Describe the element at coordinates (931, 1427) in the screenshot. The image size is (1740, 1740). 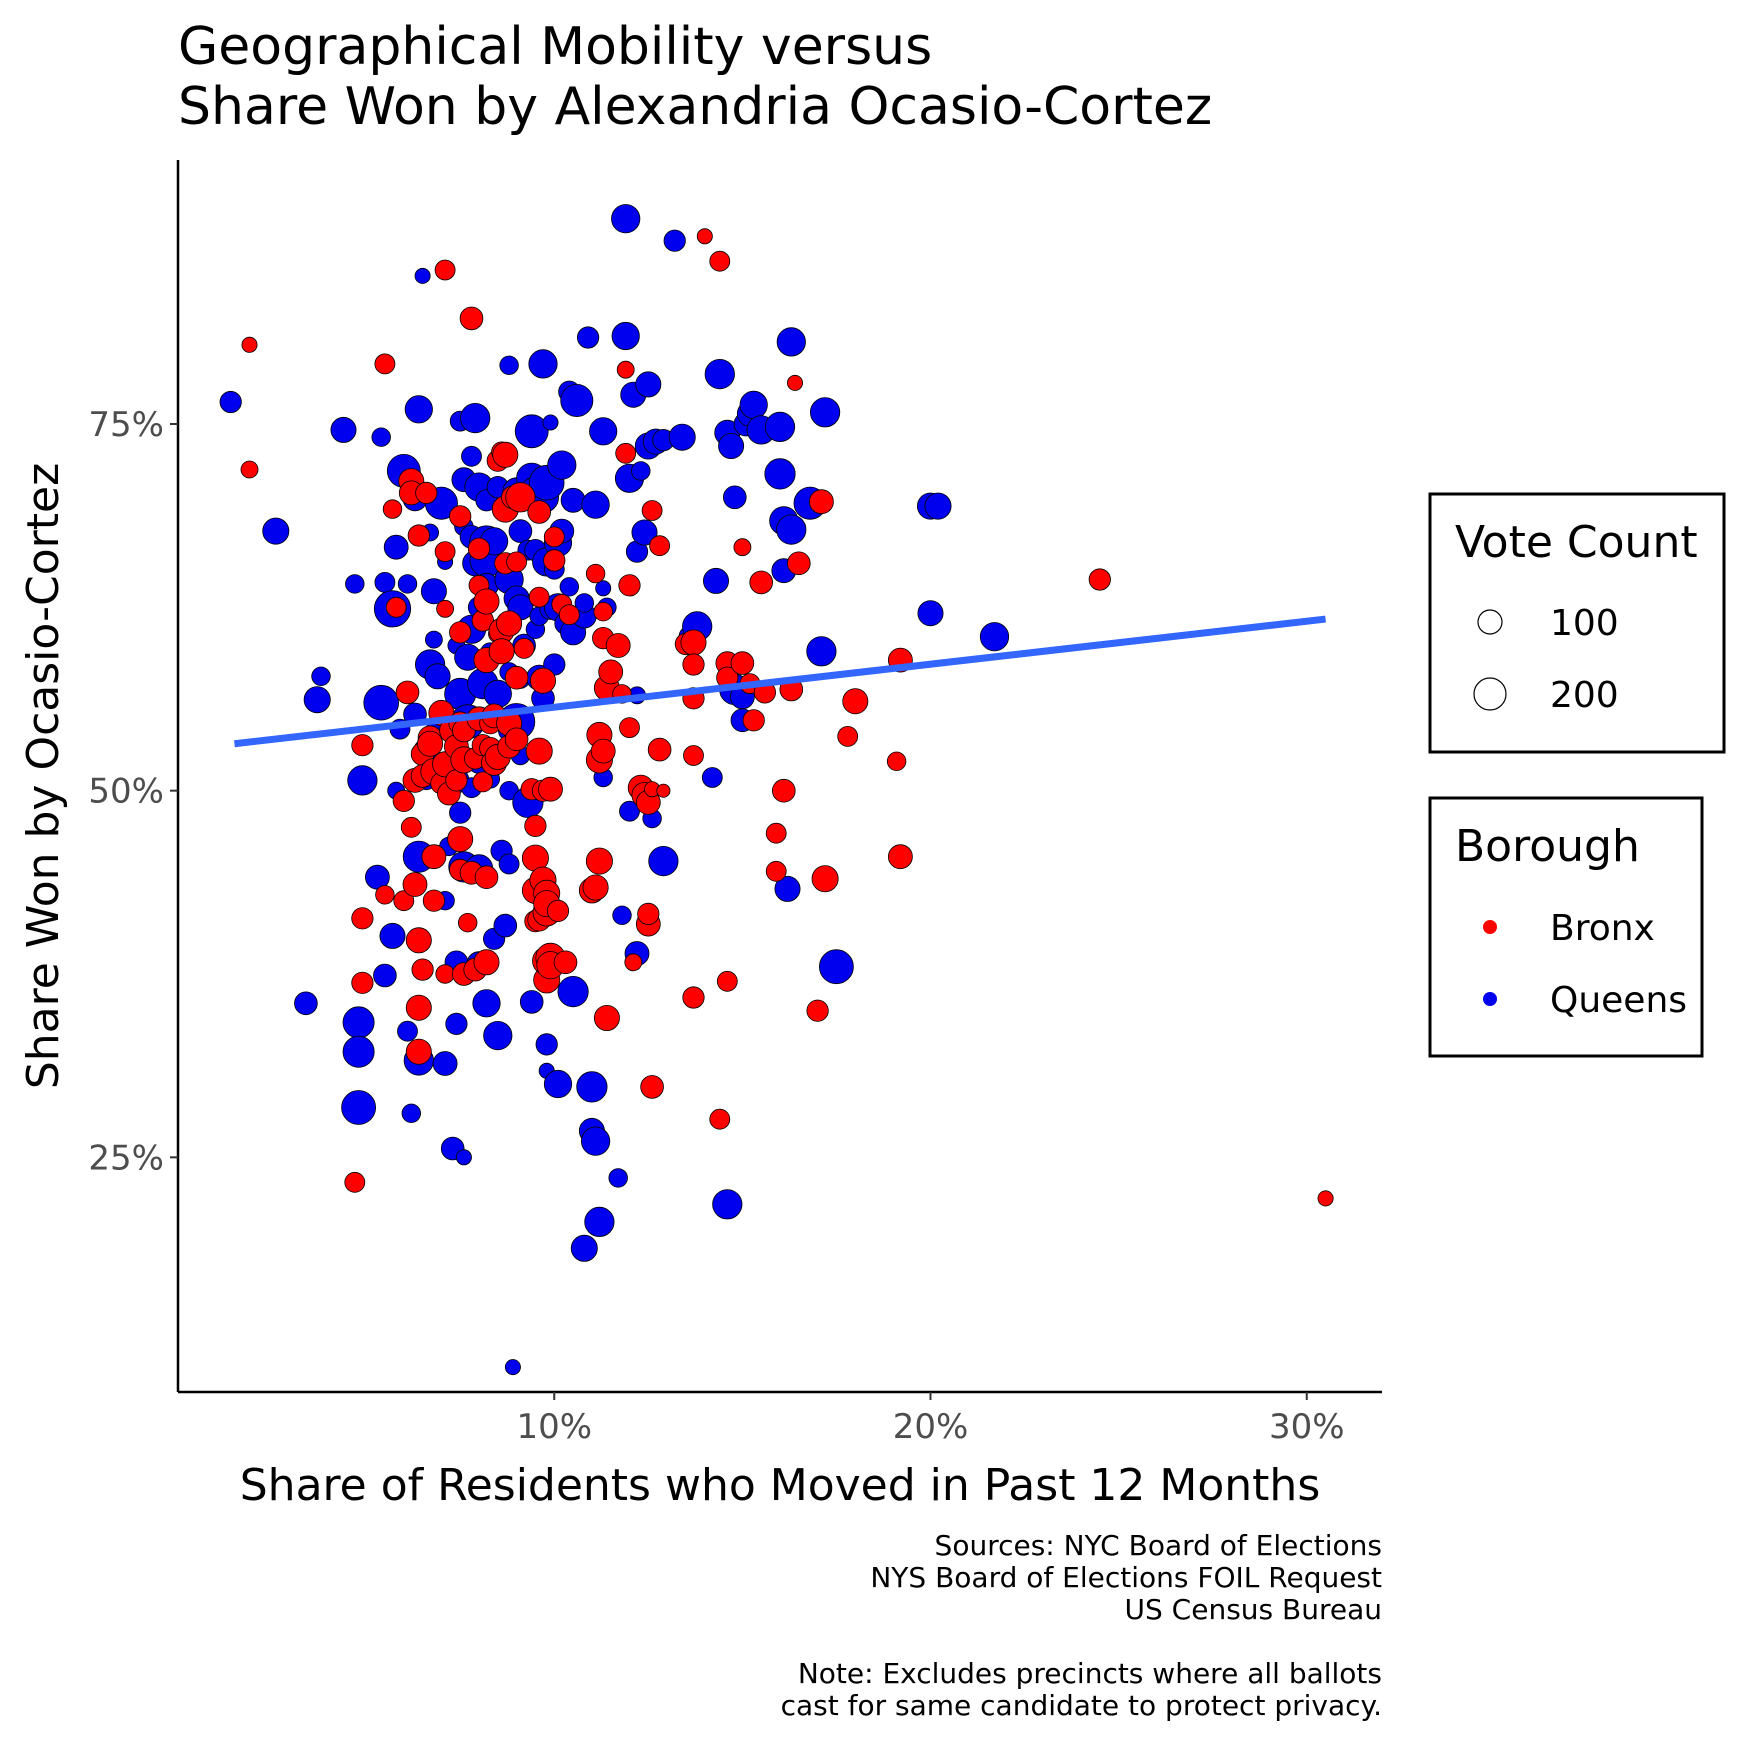
I see `x-tick-label-1: 20%` at that location.